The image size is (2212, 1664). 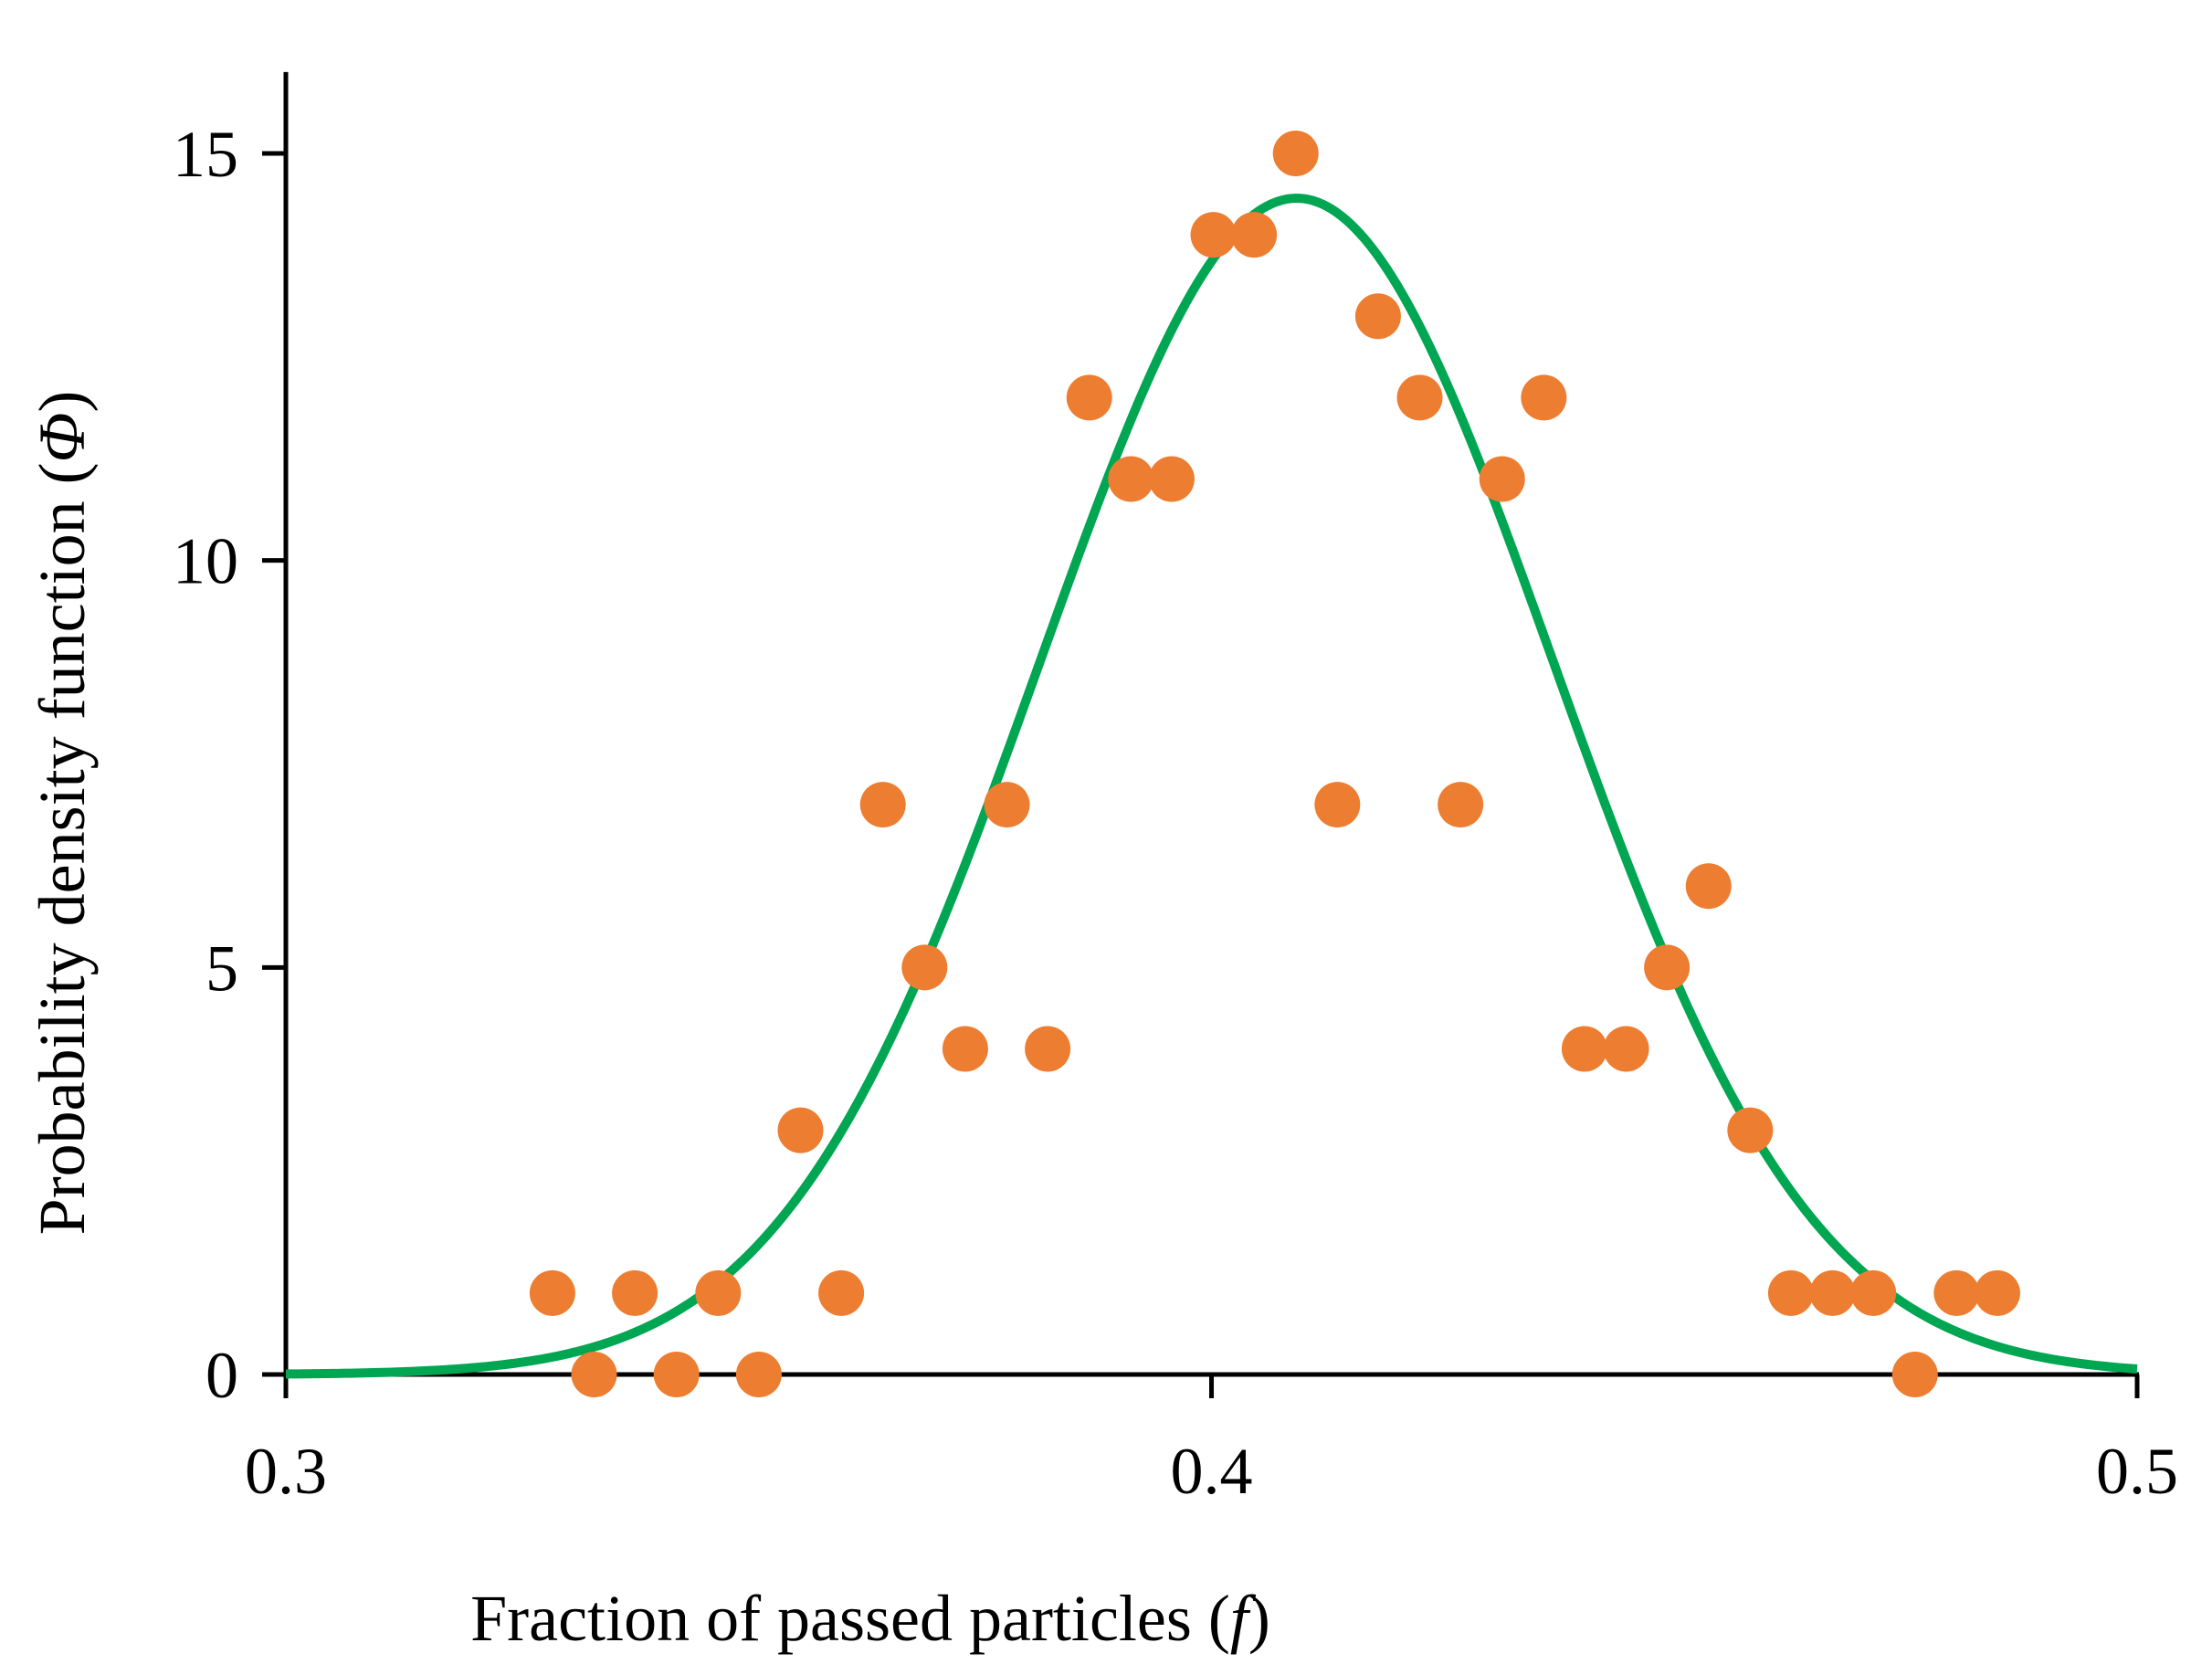 I want to click on x-tick-label: 0.5, so click(x=2137, y=1472).